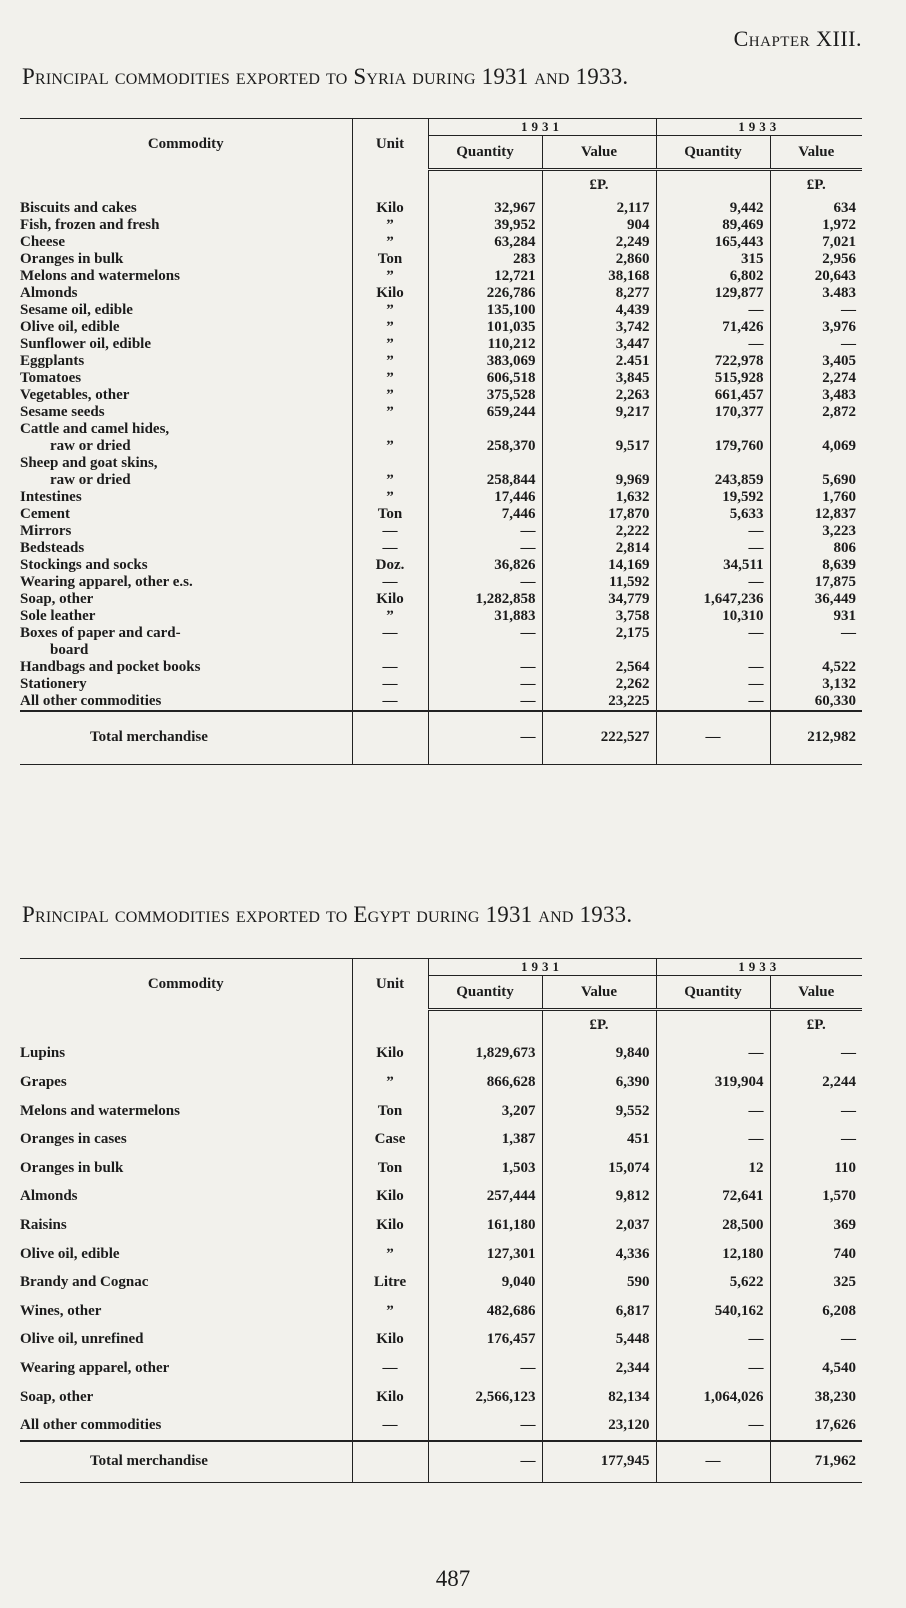 The height and width of the screenshot is (1608, 906). What do you see at coordinates (441, 701) in the screenshot?
I see `table-row: All other commodities — —23,225—60,330` at bounding box center [441, 701].